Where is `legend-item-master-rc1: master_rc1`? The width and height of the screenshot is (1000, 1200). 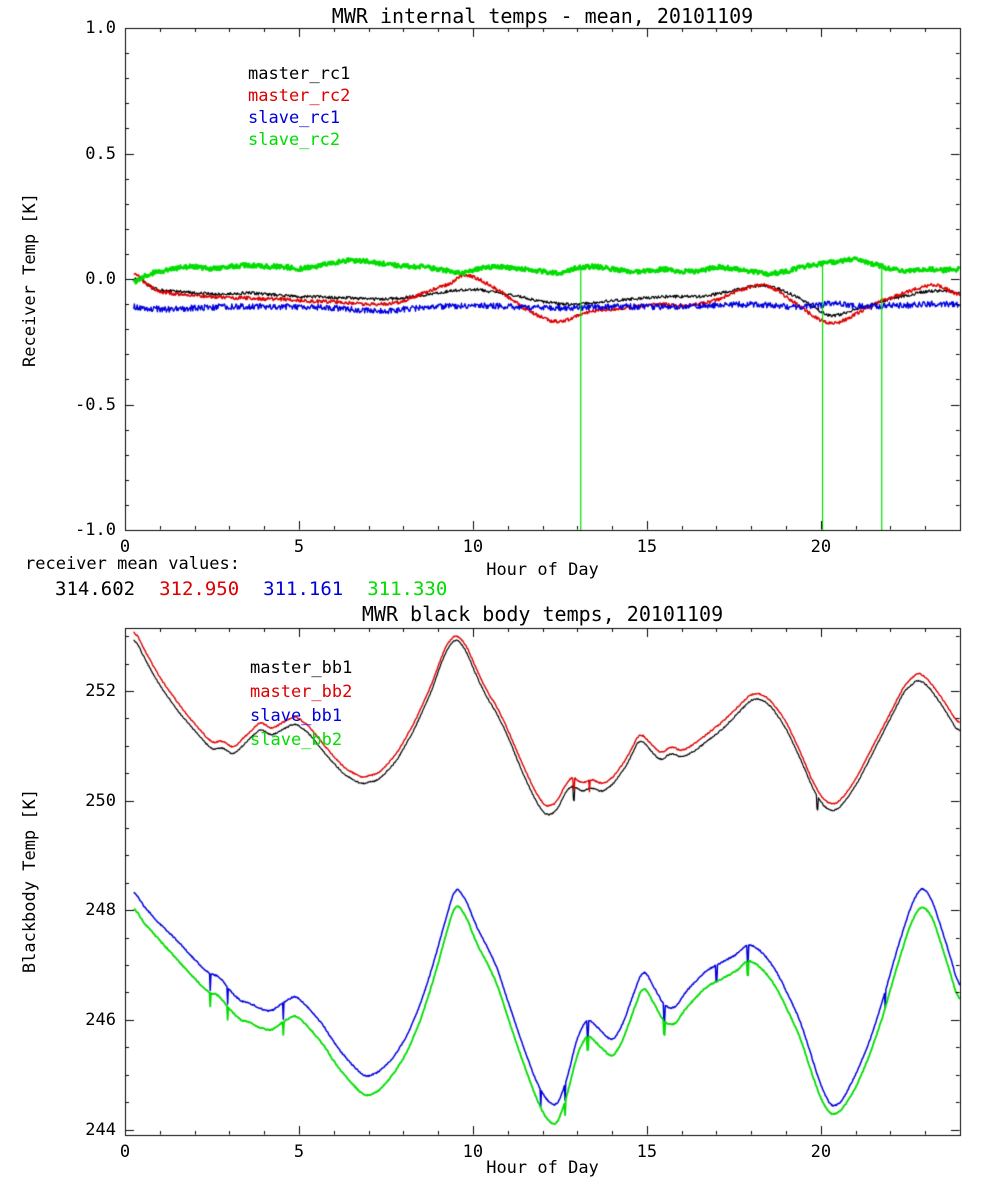
legend-item-master-rc1: master_rc1 is located at coordinates (299, 74).